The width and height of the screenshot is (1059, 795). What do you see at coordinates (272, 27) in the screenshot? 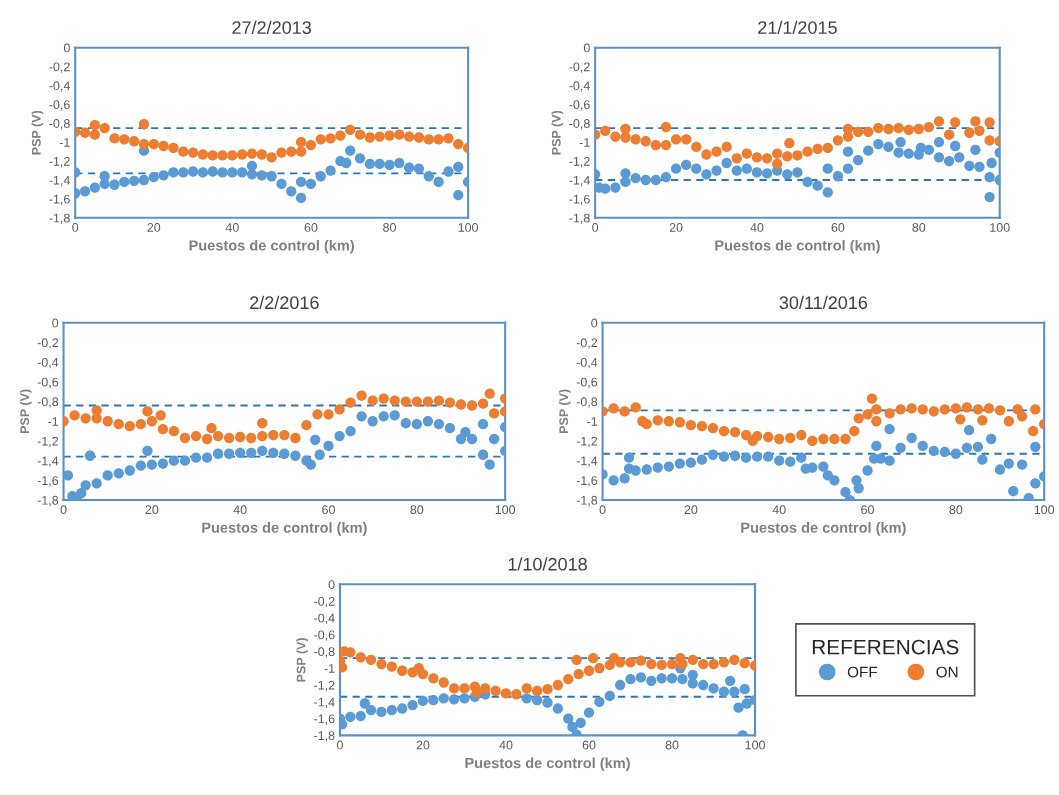
I see `chart-title: 27/2/2013` at bounding box center [272, 27].